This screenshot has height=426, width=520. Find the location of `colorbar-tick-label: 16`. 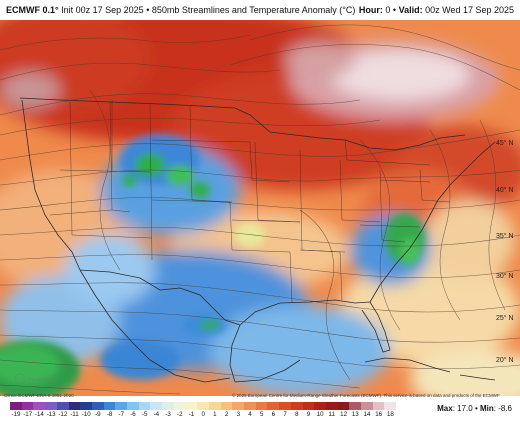

colorbar-tick-label: 16 is located at coordinates (379, 414).